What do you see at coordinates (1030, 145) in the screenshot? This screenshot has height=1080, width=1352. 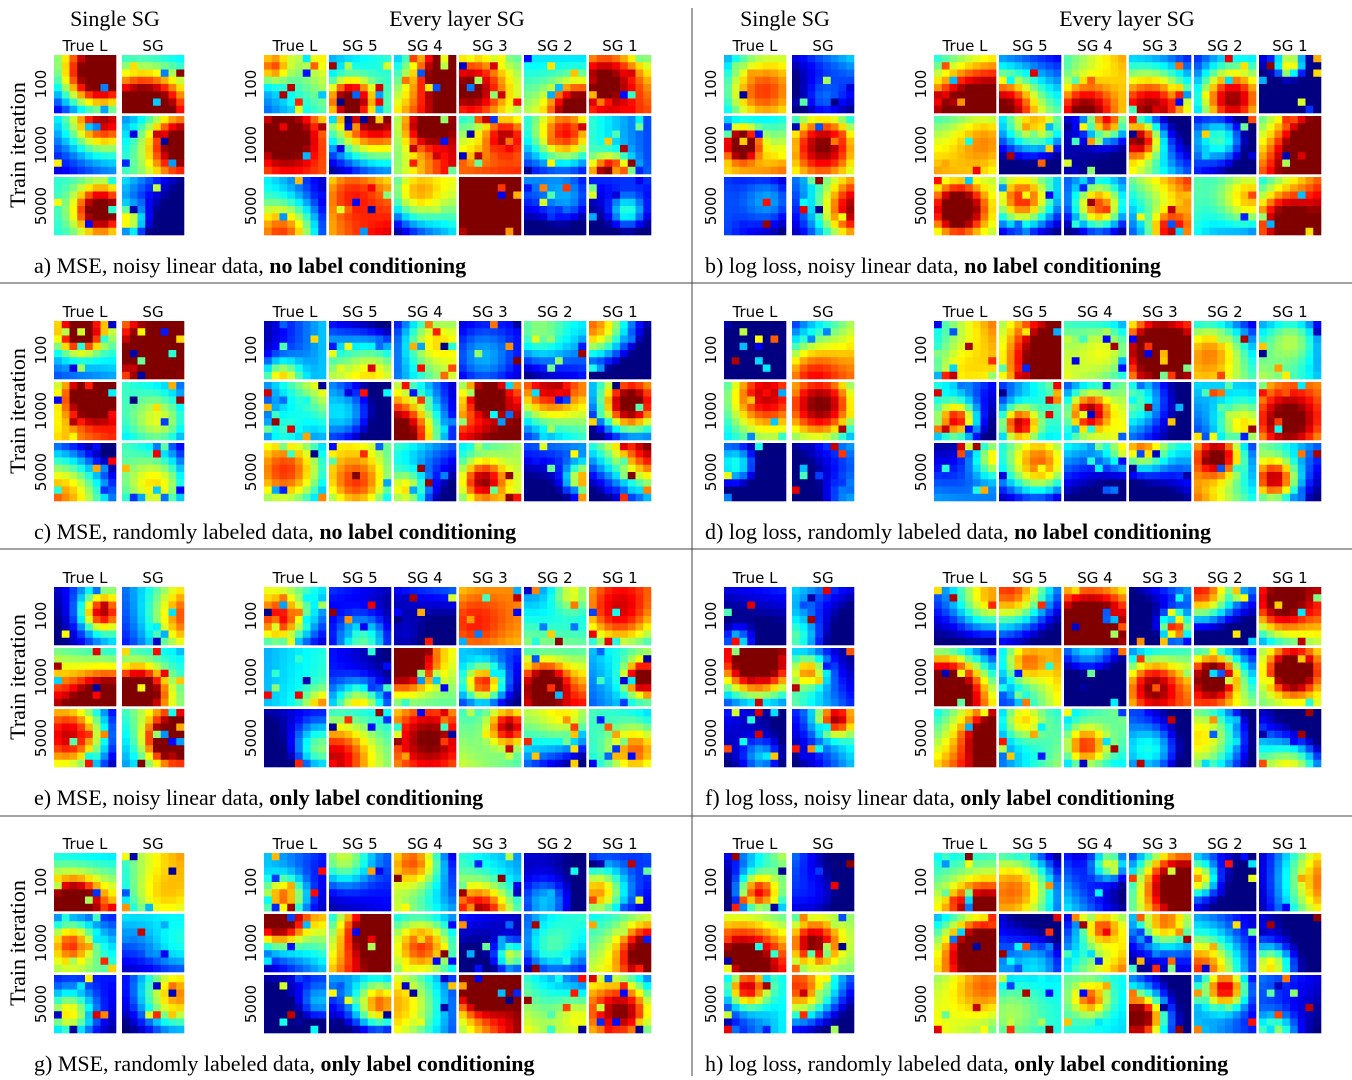 I see `heatmap-tile` at bounding box center [1030, 145].